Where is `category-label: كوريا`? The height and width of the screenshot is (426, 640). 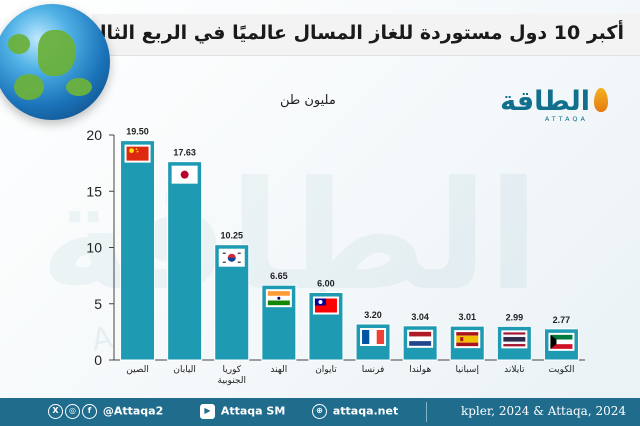
category-label: كوريا is located at coordinates (231, 370).